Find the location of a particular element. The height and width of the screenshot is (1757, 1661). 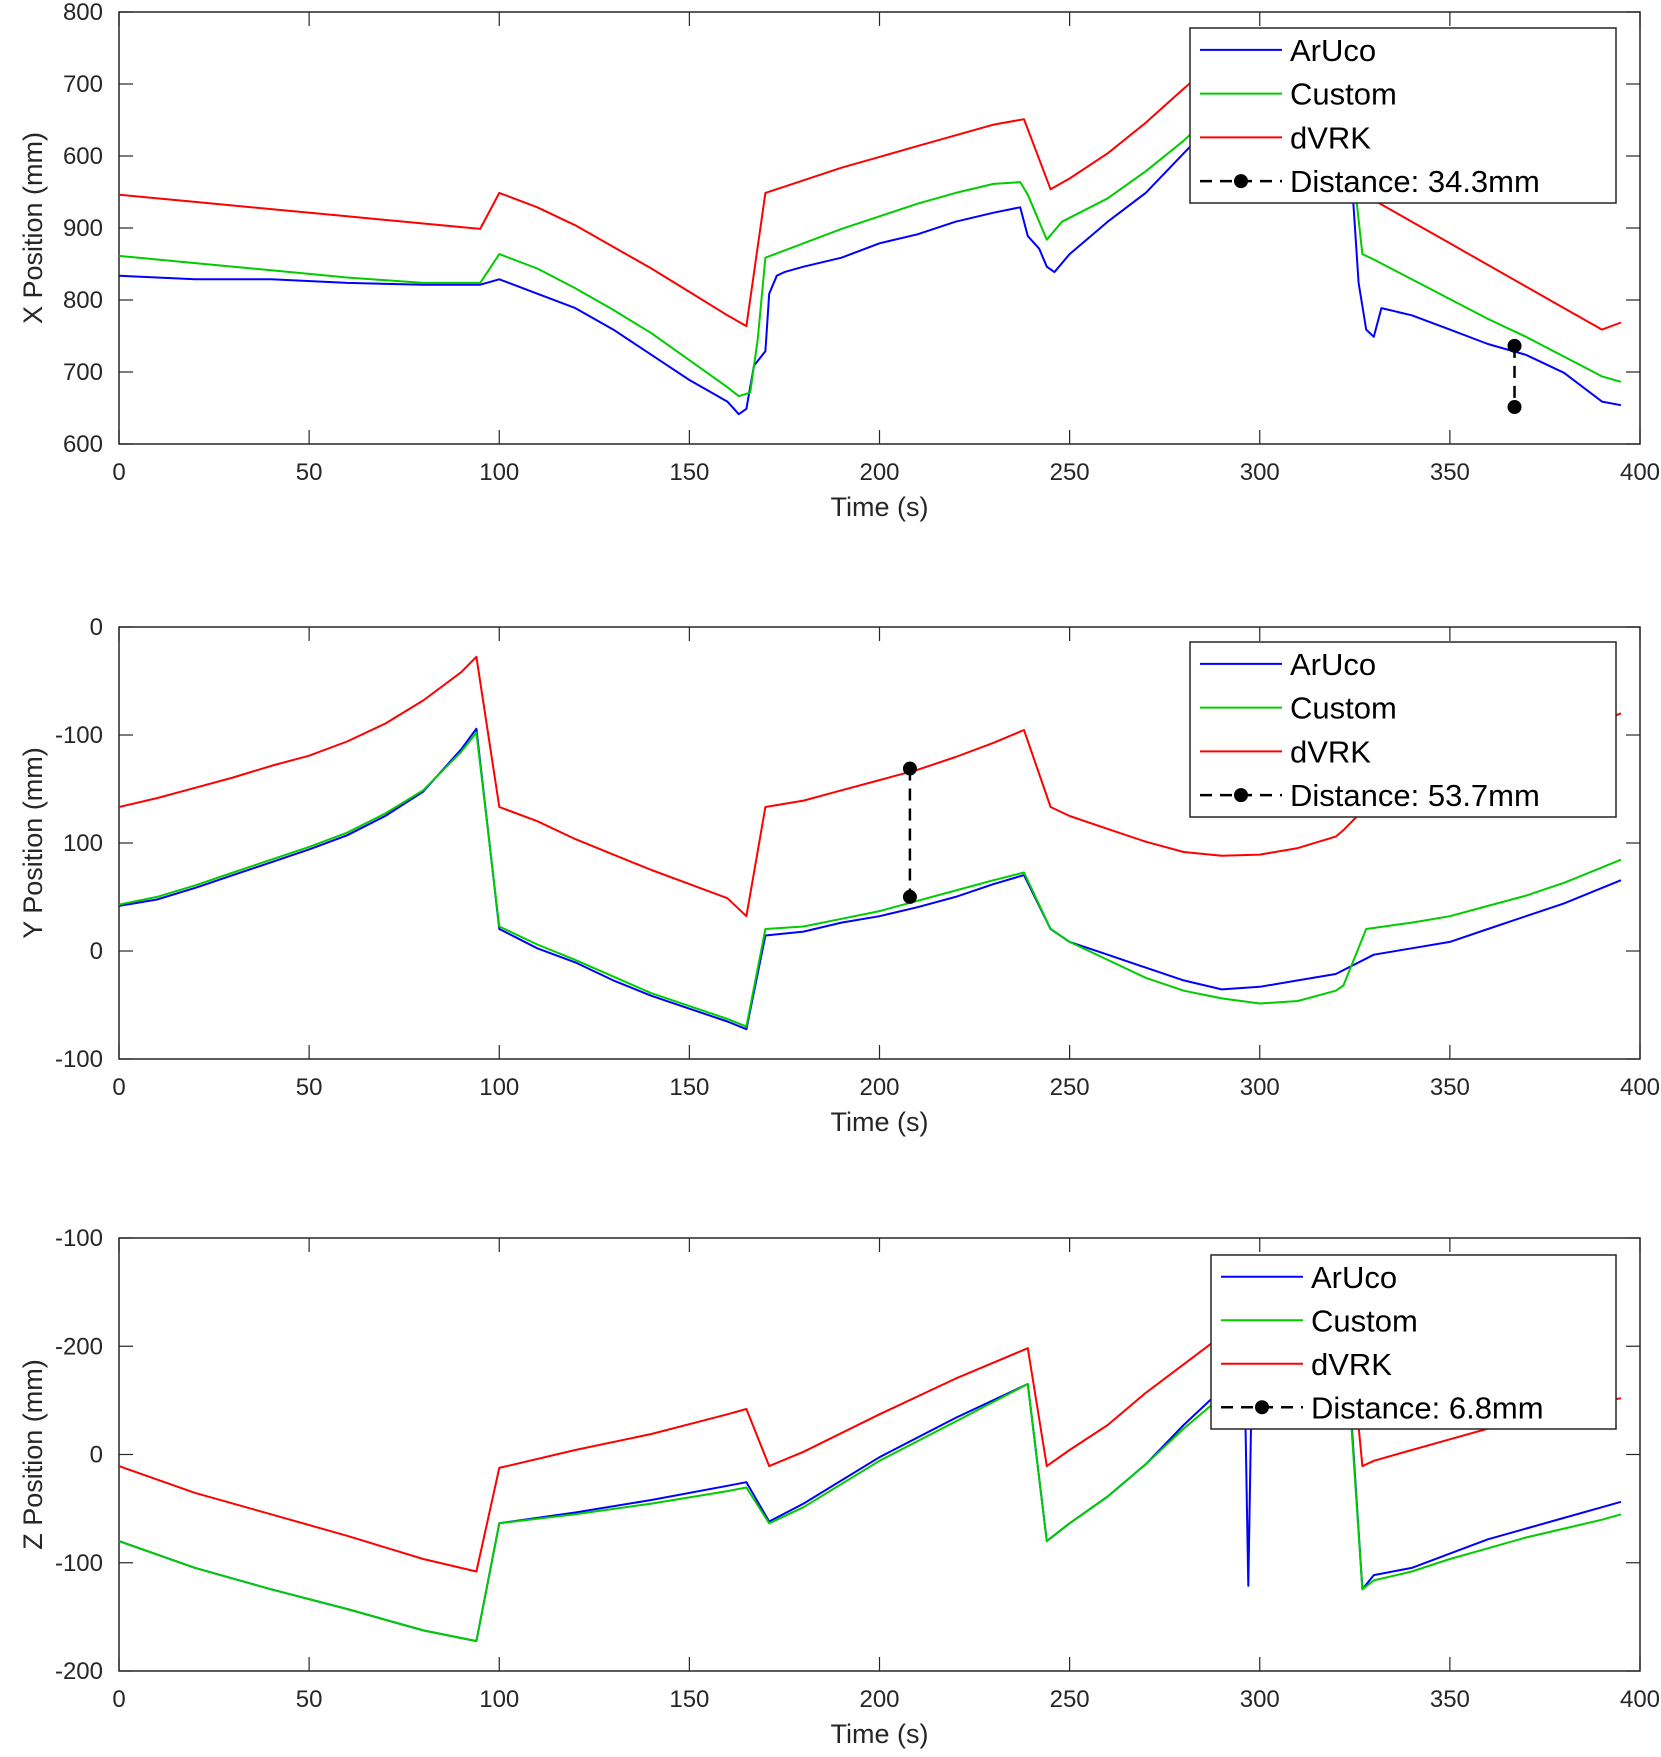

legend: ArUco Custom dVRK Distance: 6.8mm is located at coordinates (1413, 1342).